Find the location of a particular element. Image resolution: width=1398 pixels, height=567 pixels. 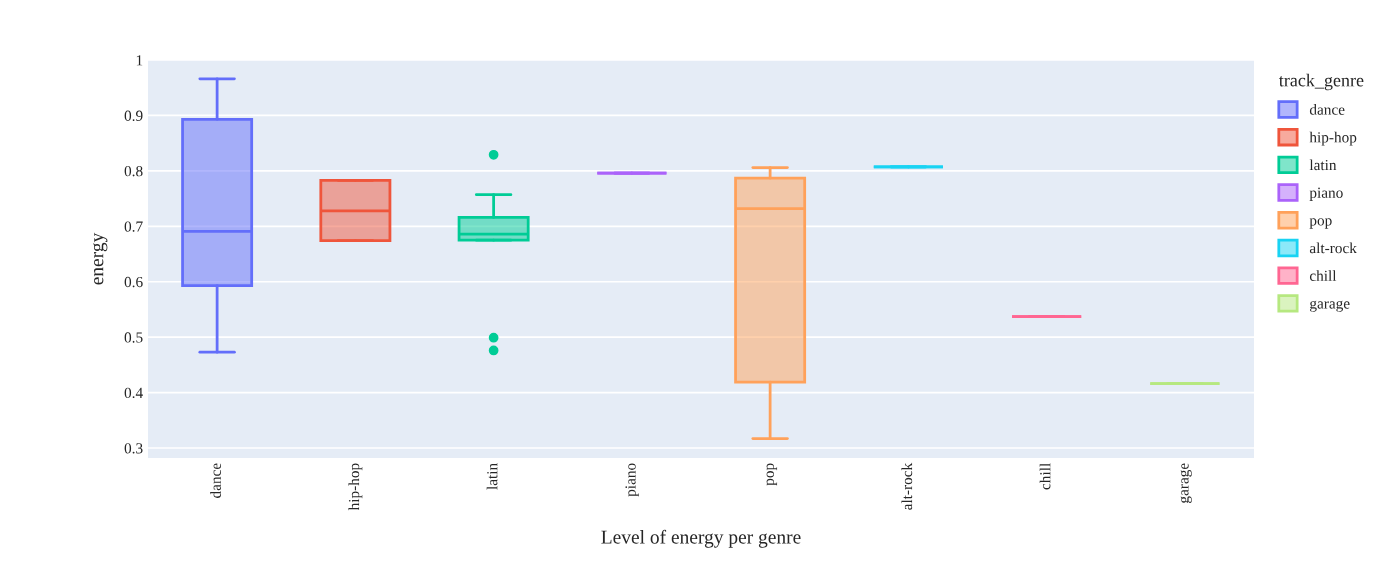

y-tick-label: 0.6 is located at coordinates (133, 282).